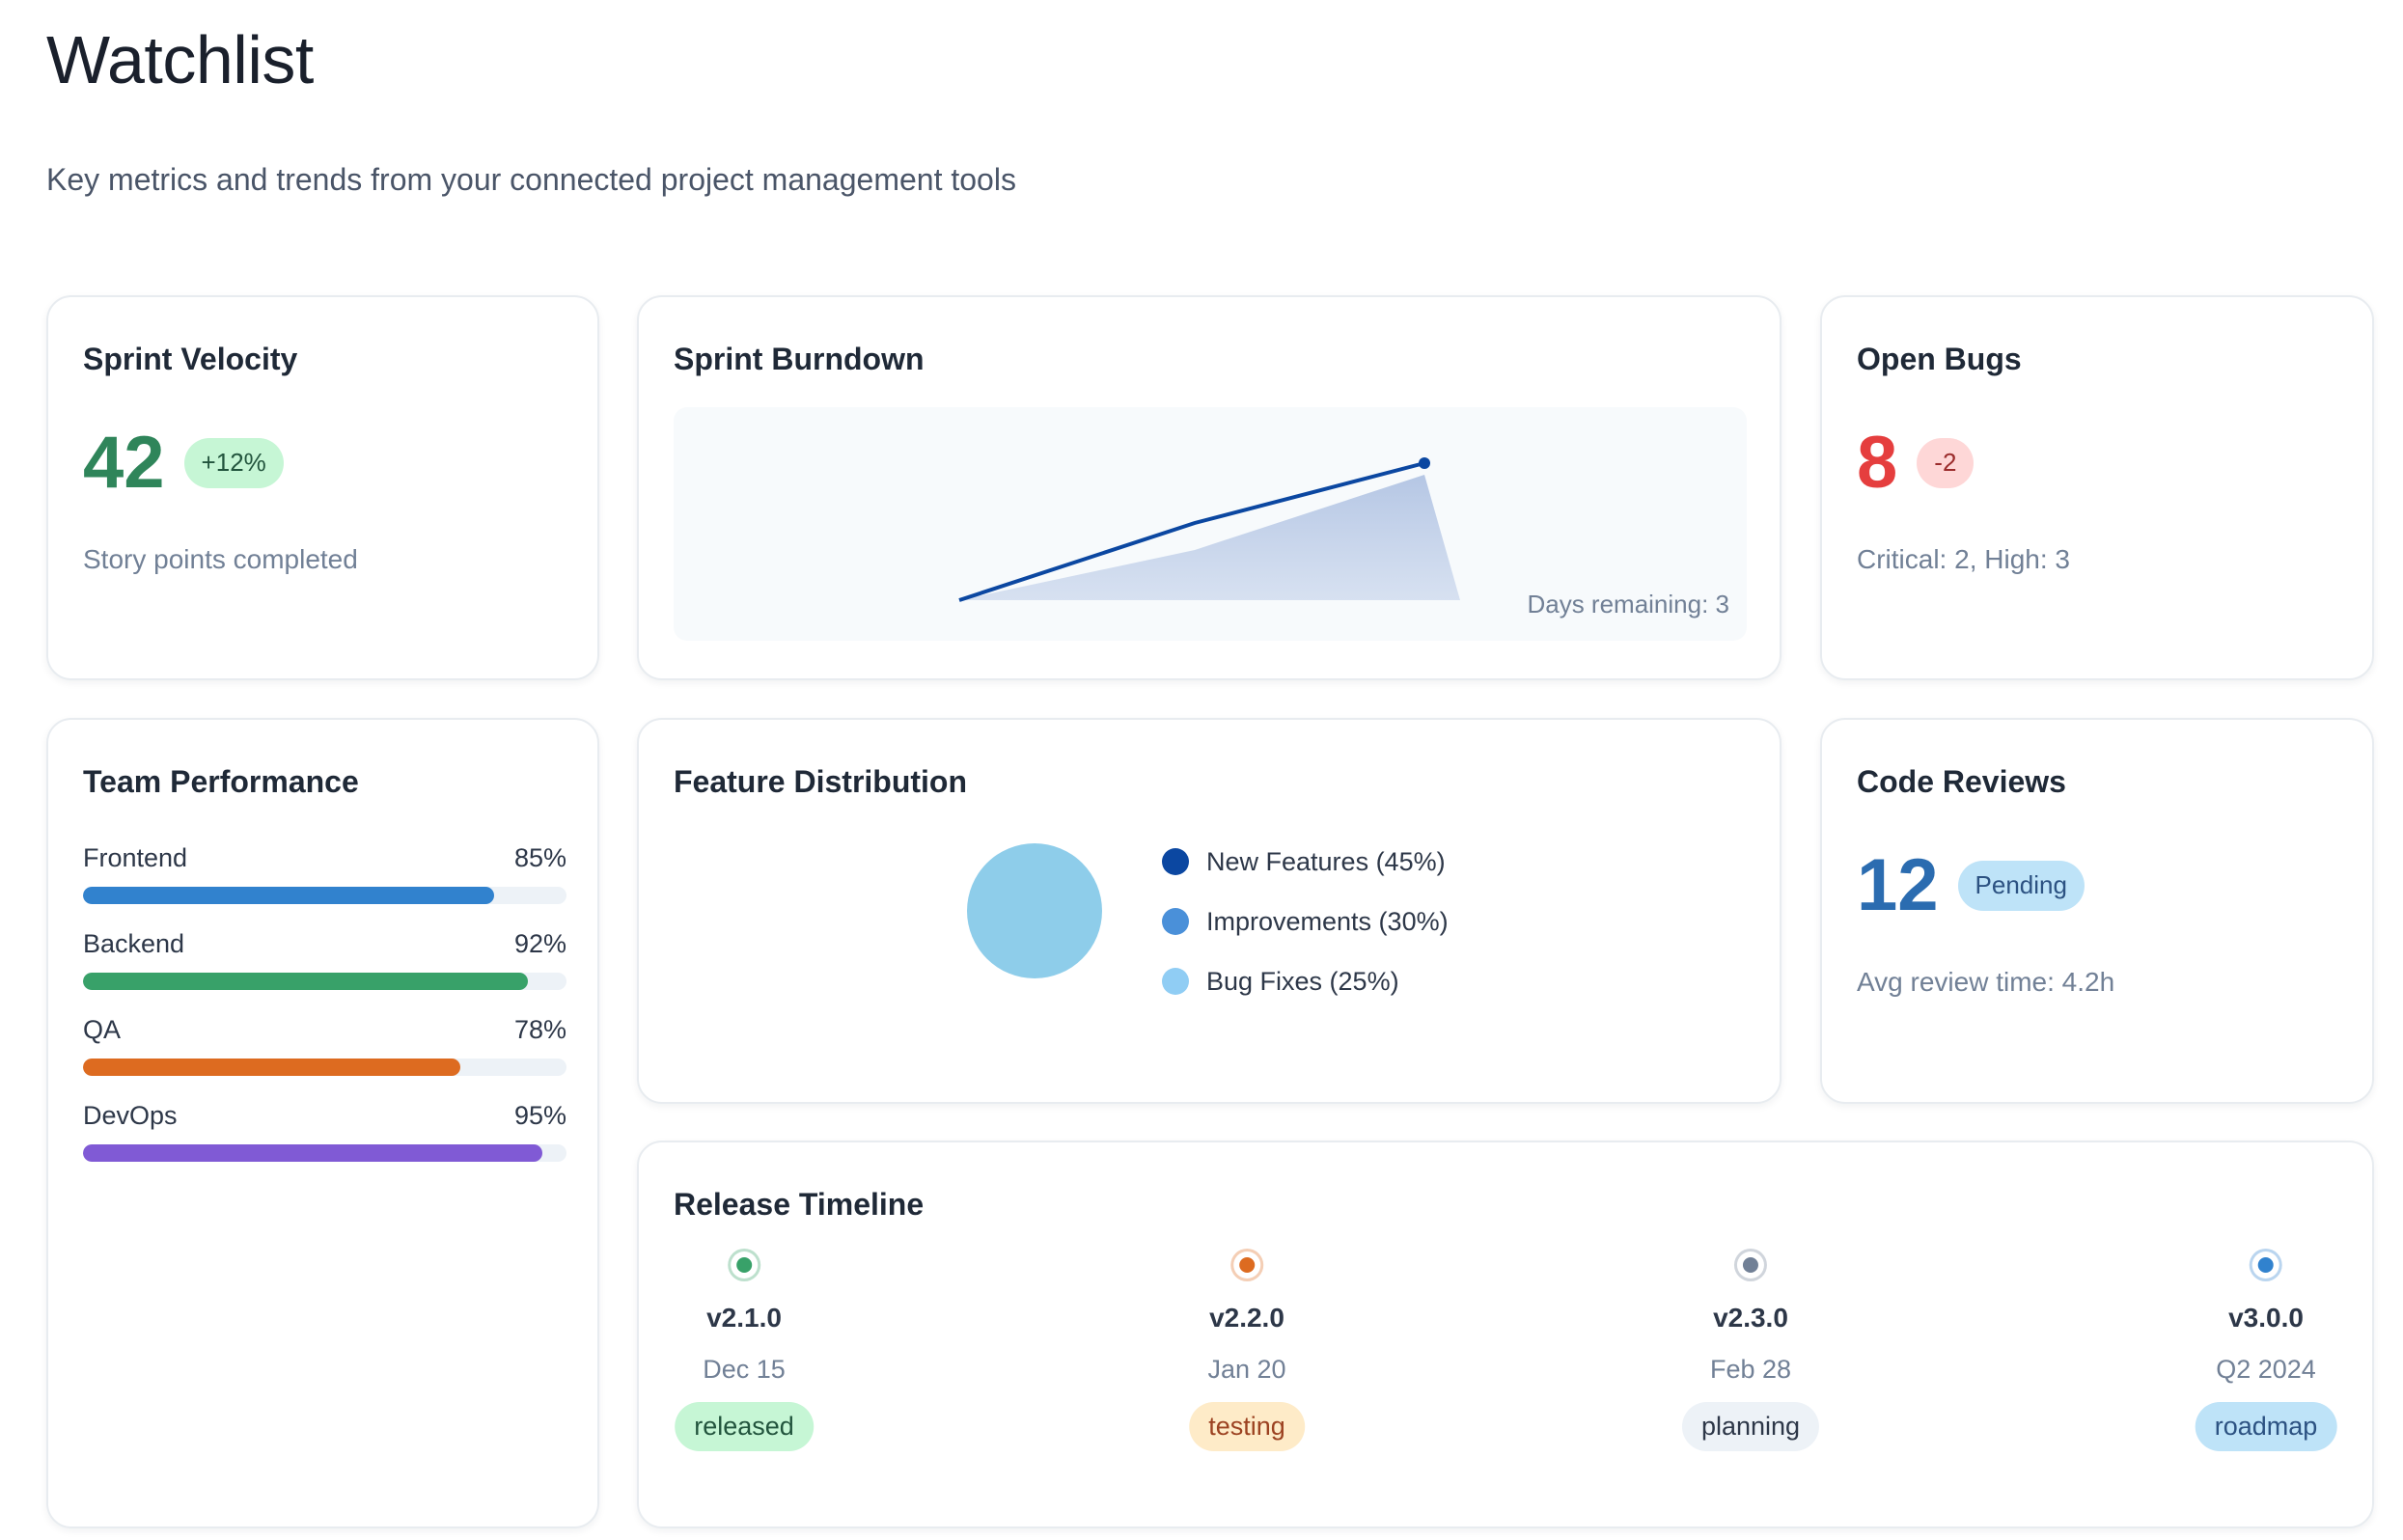  What do you see at coordinates (324, 873) in the screenshot?
I see `perf-item-frontend: Frontend 85%` at bounding box center [324, 873].